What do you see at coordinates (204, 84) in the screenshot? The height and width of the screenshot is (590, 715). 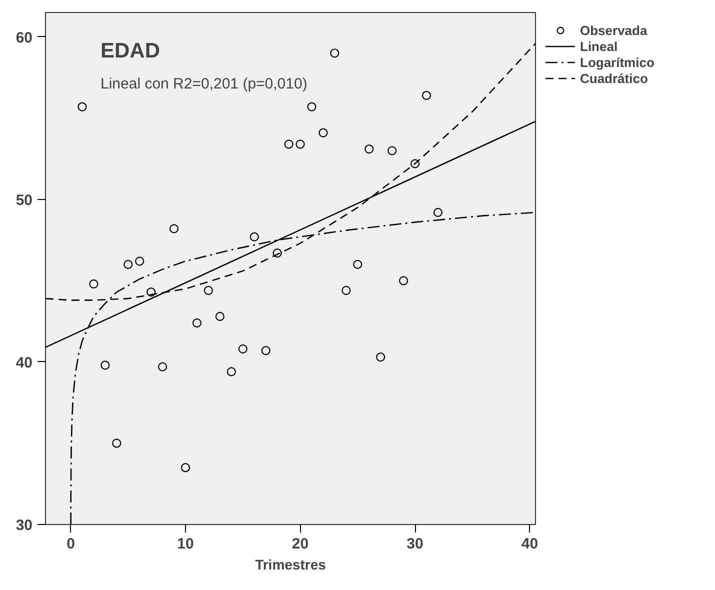 I see `text: Lineal con R2=0,201 (p=0,010)` at bounding box center [204, 84].